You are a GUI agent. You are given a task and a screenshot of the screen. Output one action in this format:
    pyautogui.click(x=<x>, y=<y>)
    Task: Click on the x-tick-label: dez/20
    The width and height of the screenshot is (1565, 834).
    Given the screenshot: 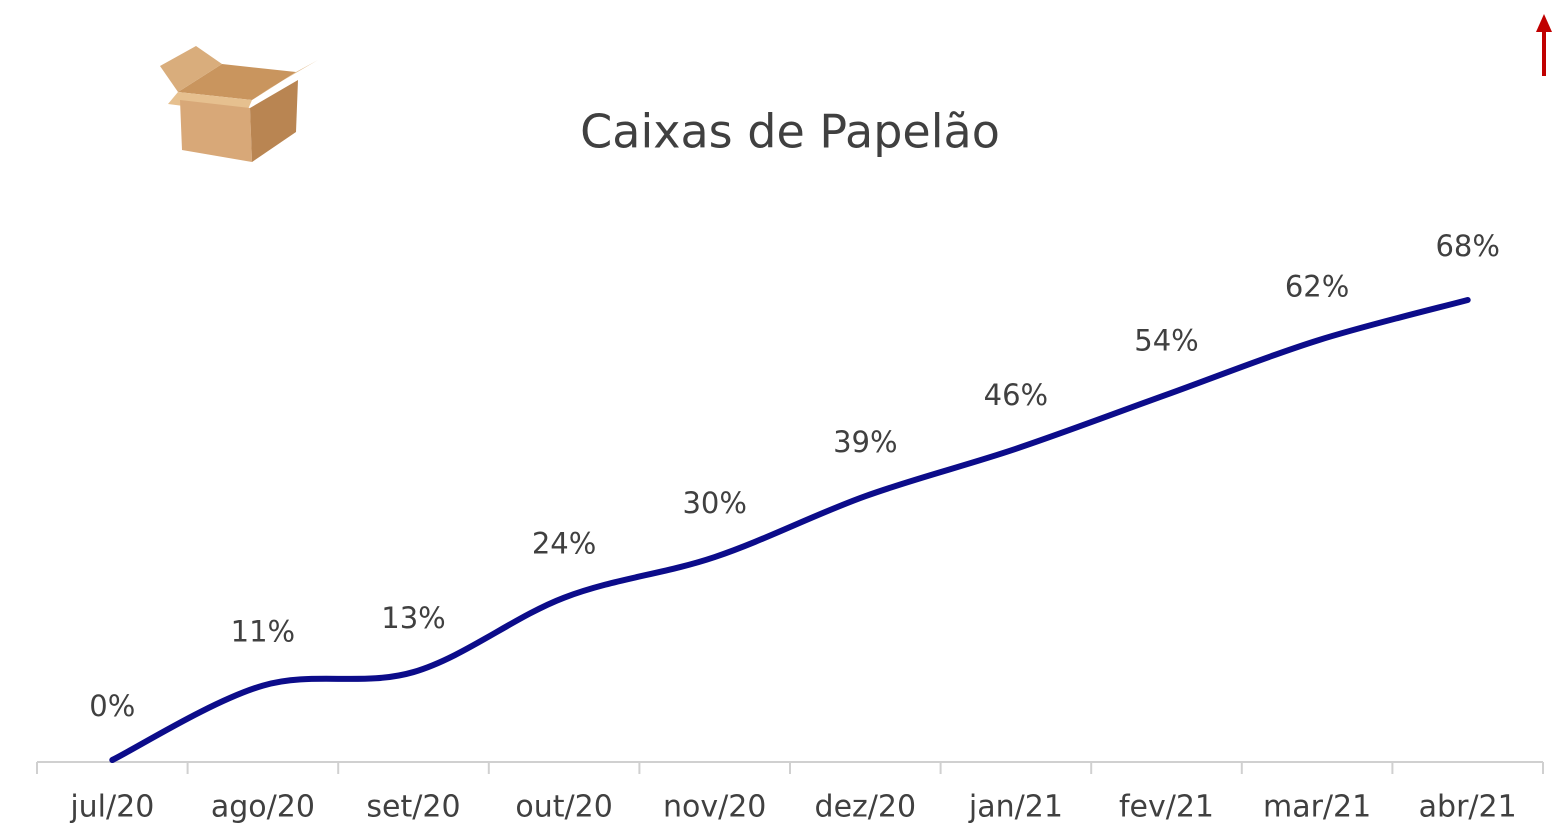 What is the action you would take?
    pyautogui.click(x=866, y=807)
    